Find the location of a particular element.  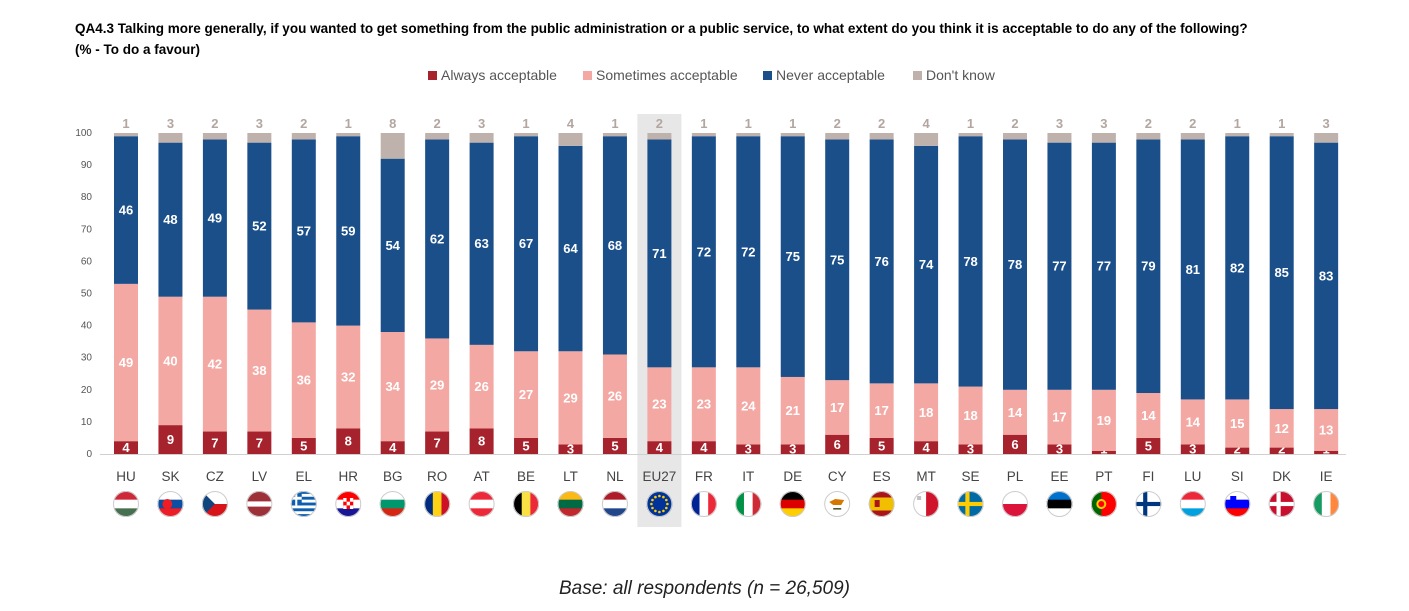

data-label: 23 is located at coordinates (704, 404).